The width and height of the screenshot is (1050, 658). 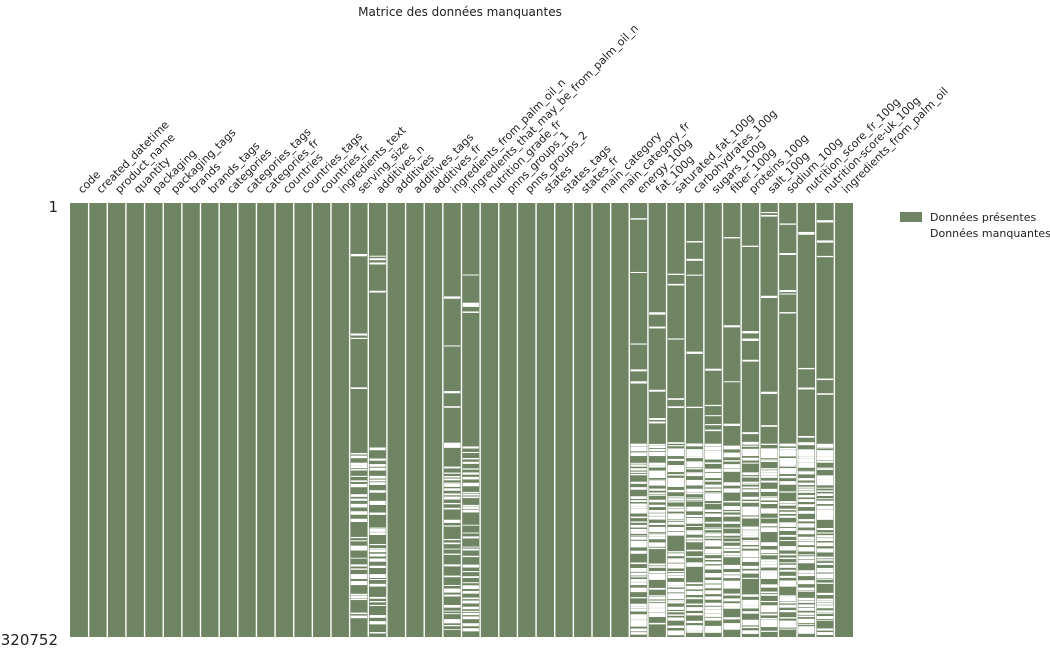 I want to click on missing-gaps-serving_size, so click(x=359, y=436).